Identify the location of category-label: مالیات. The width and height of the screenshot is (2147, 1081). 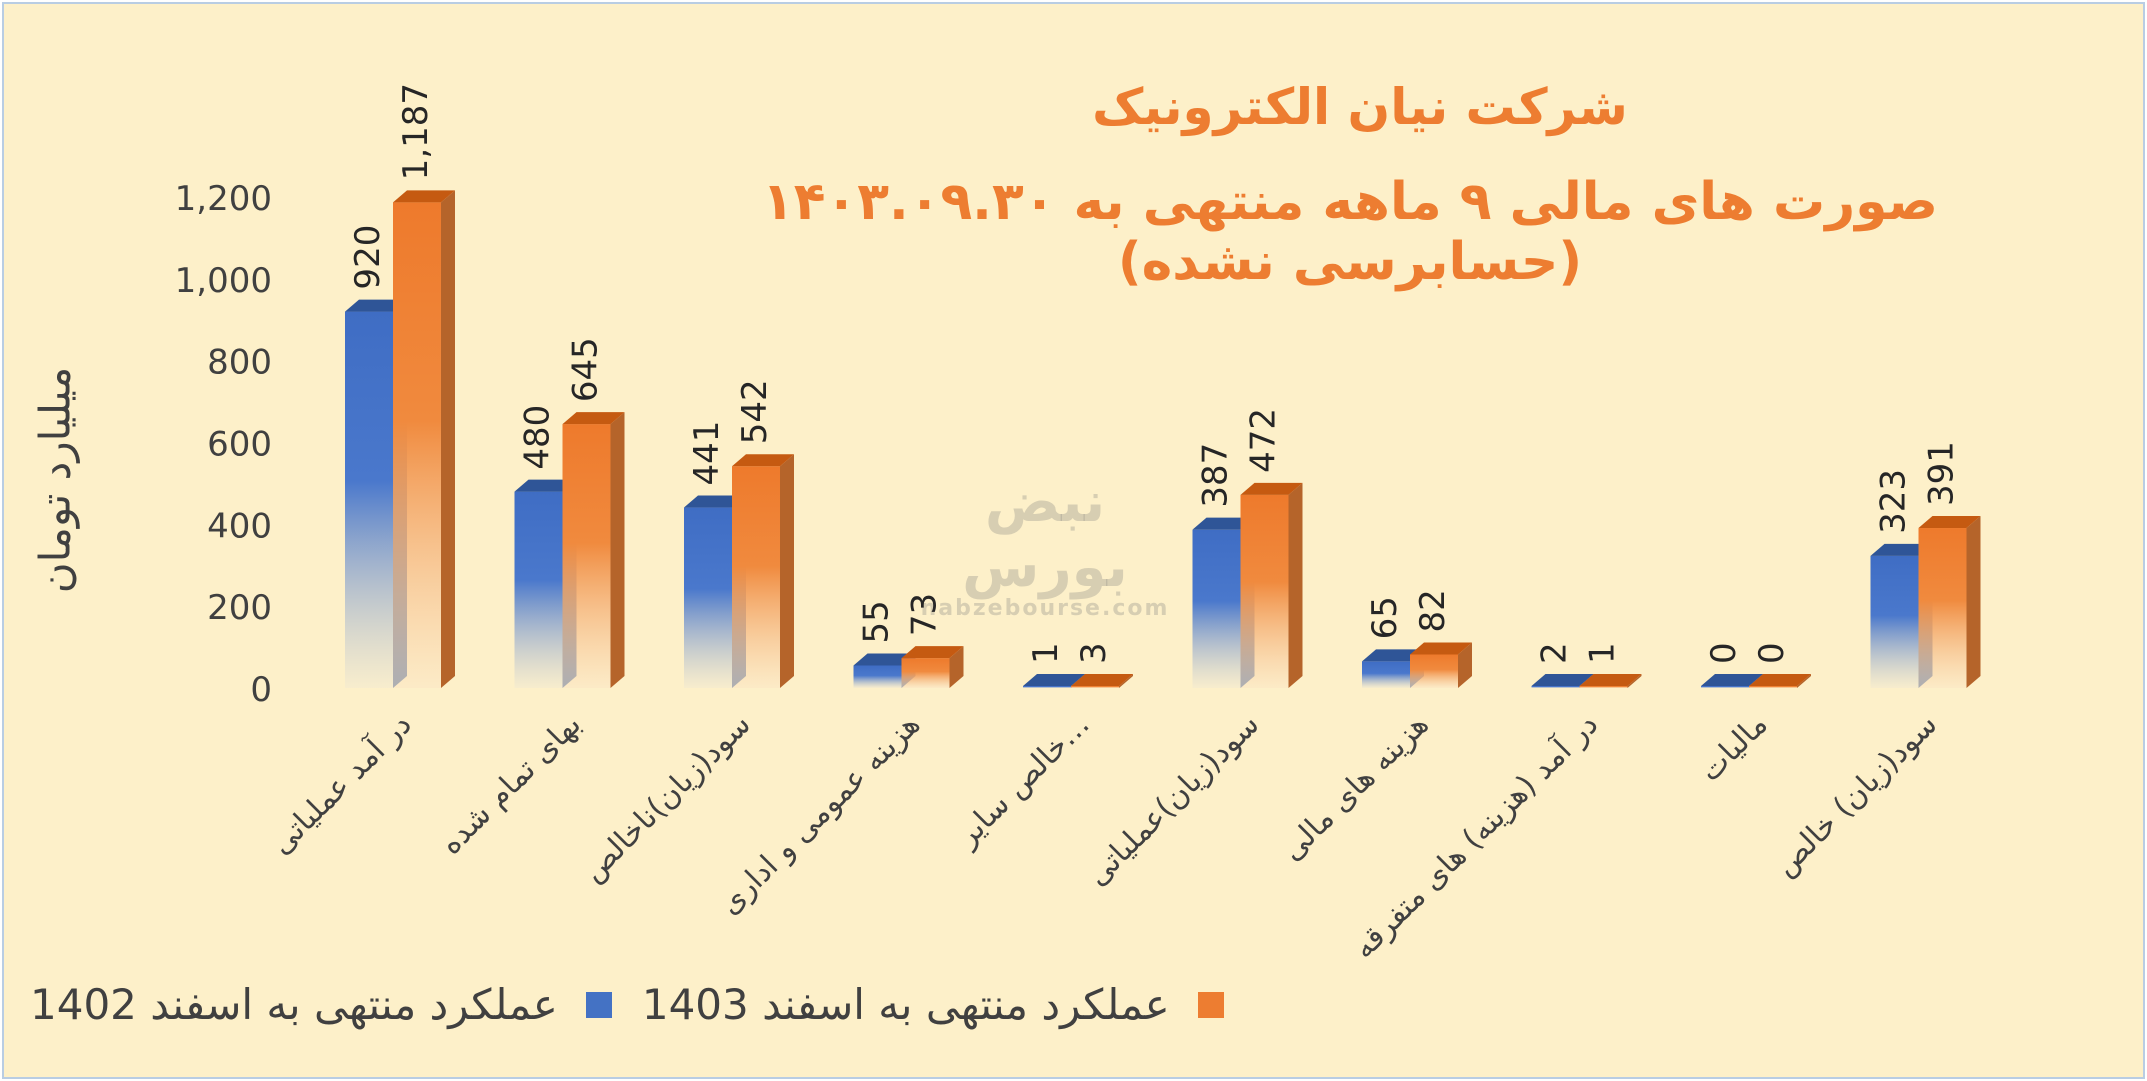
(1734, 748).